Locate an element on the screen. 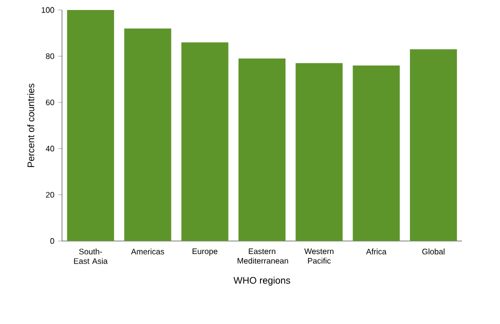  y-tick-label: 0 is located at coordinates (52, 241).